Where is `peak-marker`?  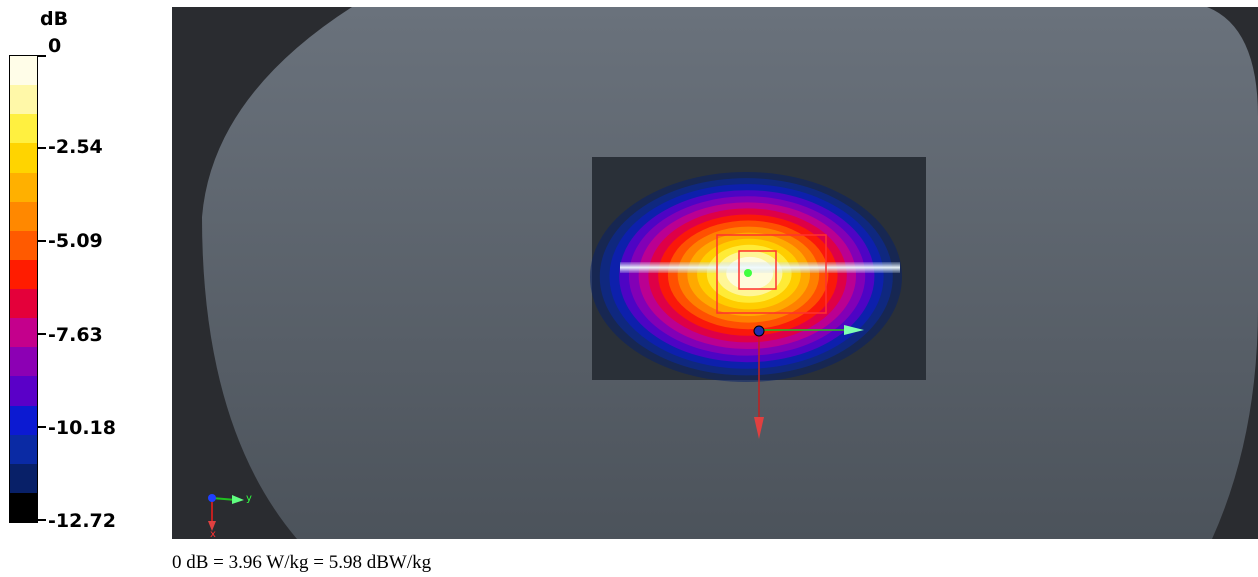 peak-marker is located at coordinates (748, 273).